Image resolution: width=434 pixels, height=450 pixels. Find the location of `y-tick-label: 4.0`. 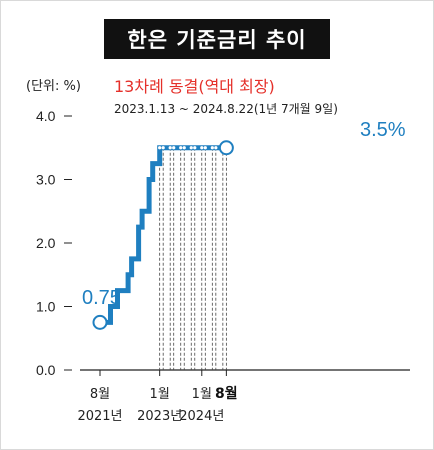

y-tick-label: 4.0 is located at coordinates (46, 116).